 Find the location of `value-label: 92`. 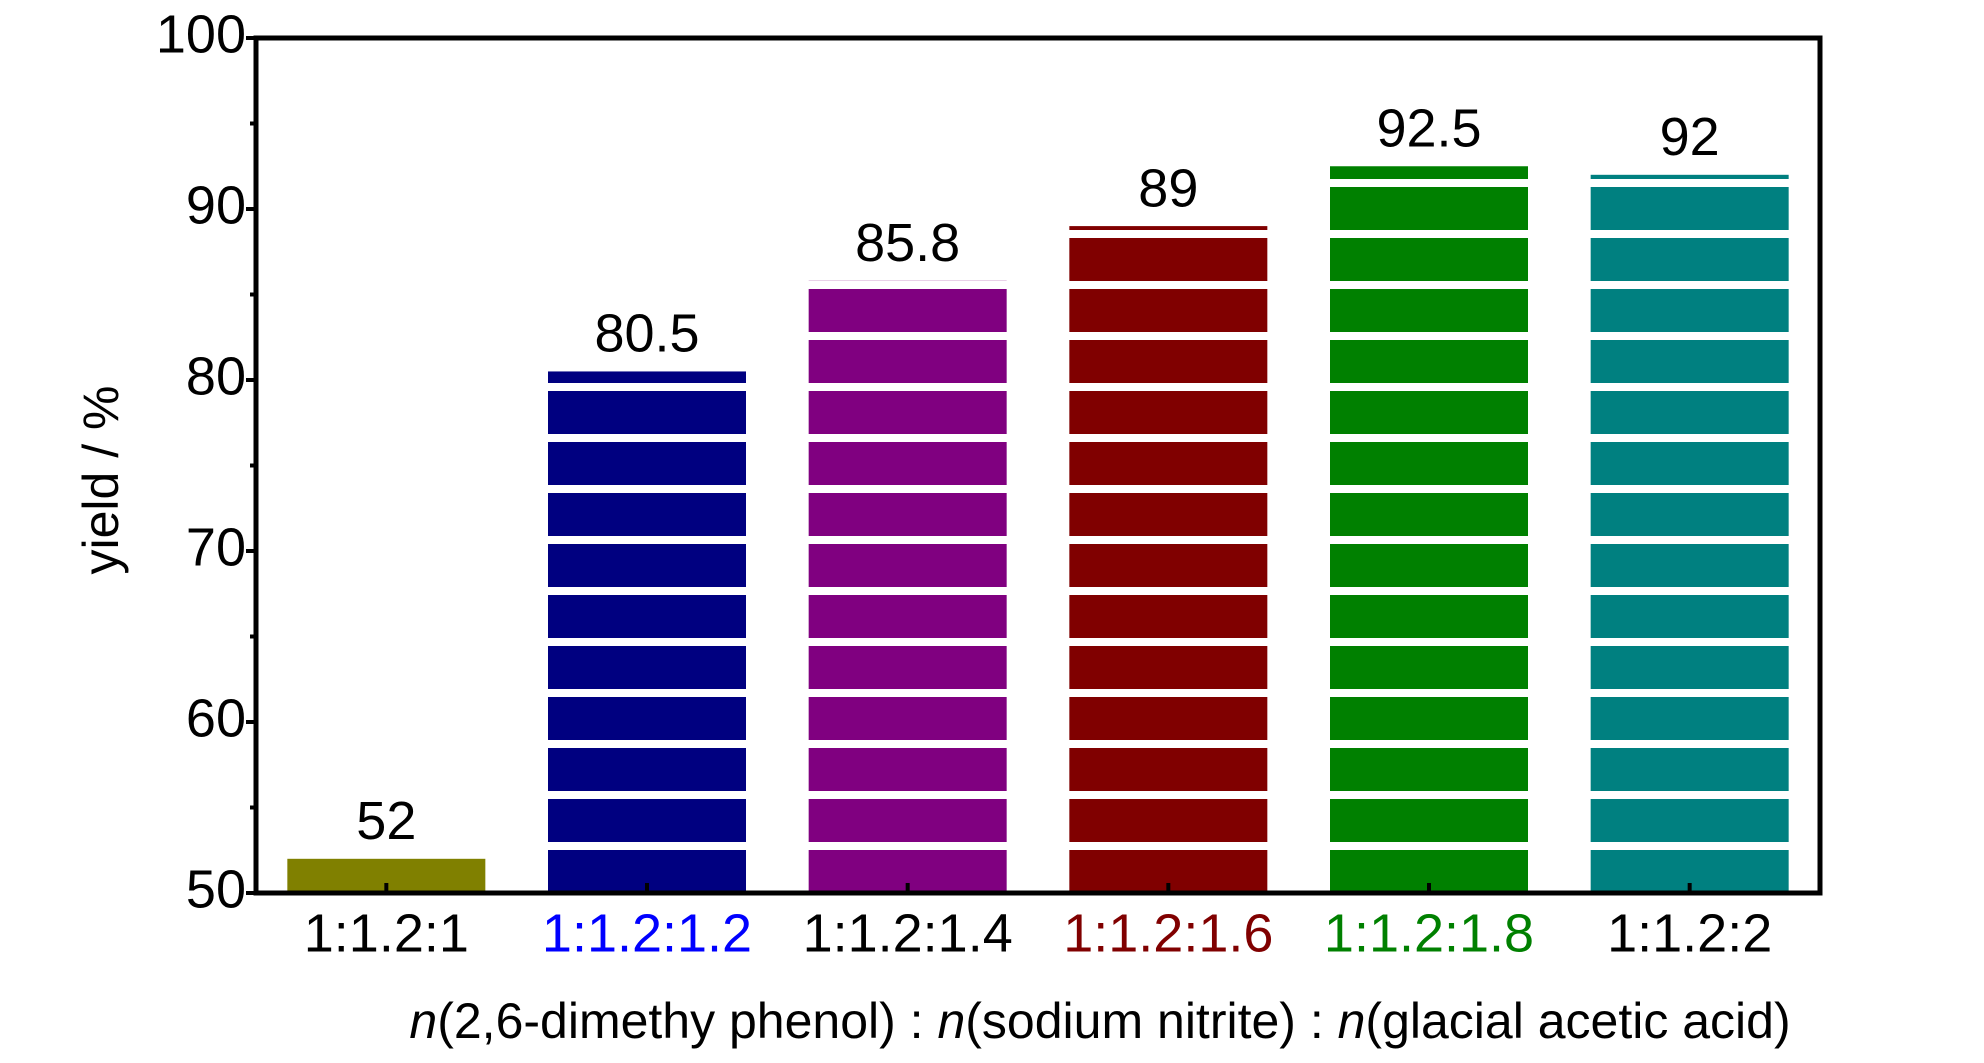

value-label: 92 is located at coordinates (1690, 137).